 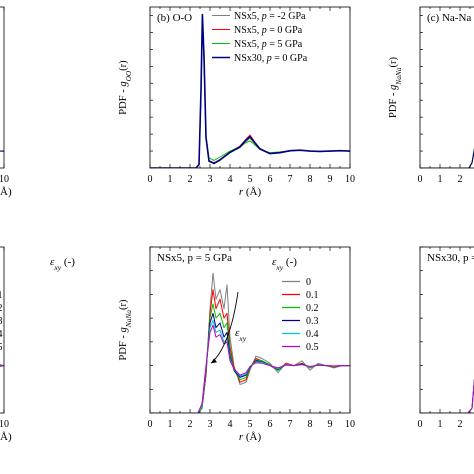 What do you see at coordinates (37, 344) in the screenshot?
I see `chart-panel-bottom-left-partial: 5678910Å)εxy (-)00.10.20.30.40.5` at bounding box center [37, 344].